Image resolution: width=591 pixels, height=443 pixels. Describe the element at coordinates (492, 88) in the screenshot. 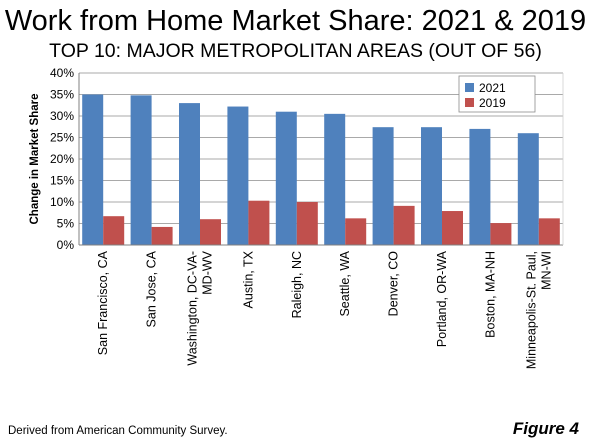

I see `legend-label-2021: 2021` at that location.